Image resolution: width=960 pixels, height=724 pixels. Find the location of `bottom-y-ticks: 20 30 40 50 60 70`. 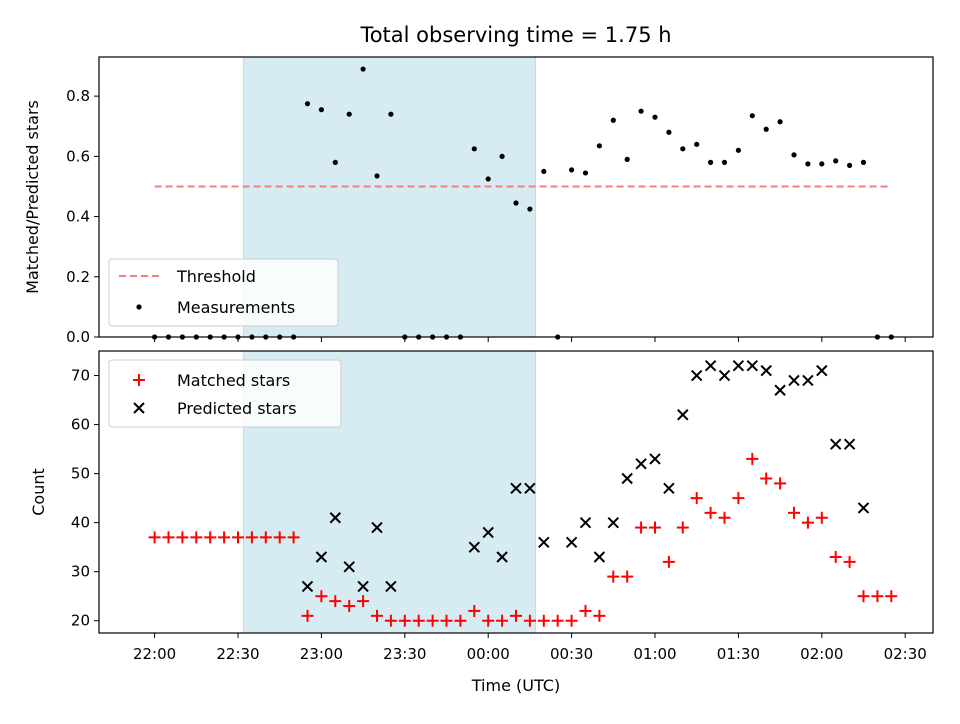

bottom-y-ticks: 20 30 40 50 60 70 is located at coordinates (85, 498).